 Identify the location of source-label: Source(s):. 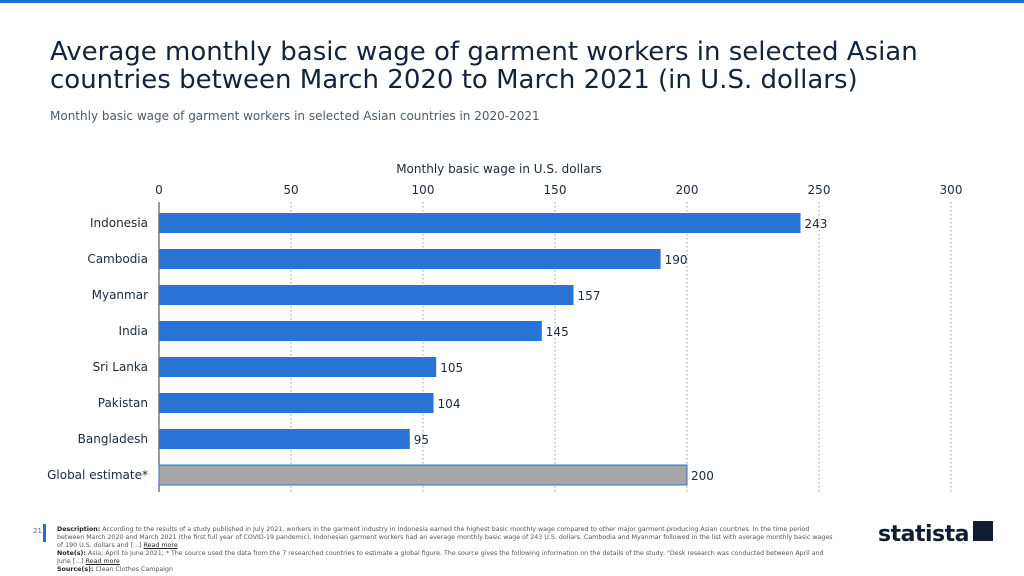
(75, 569).